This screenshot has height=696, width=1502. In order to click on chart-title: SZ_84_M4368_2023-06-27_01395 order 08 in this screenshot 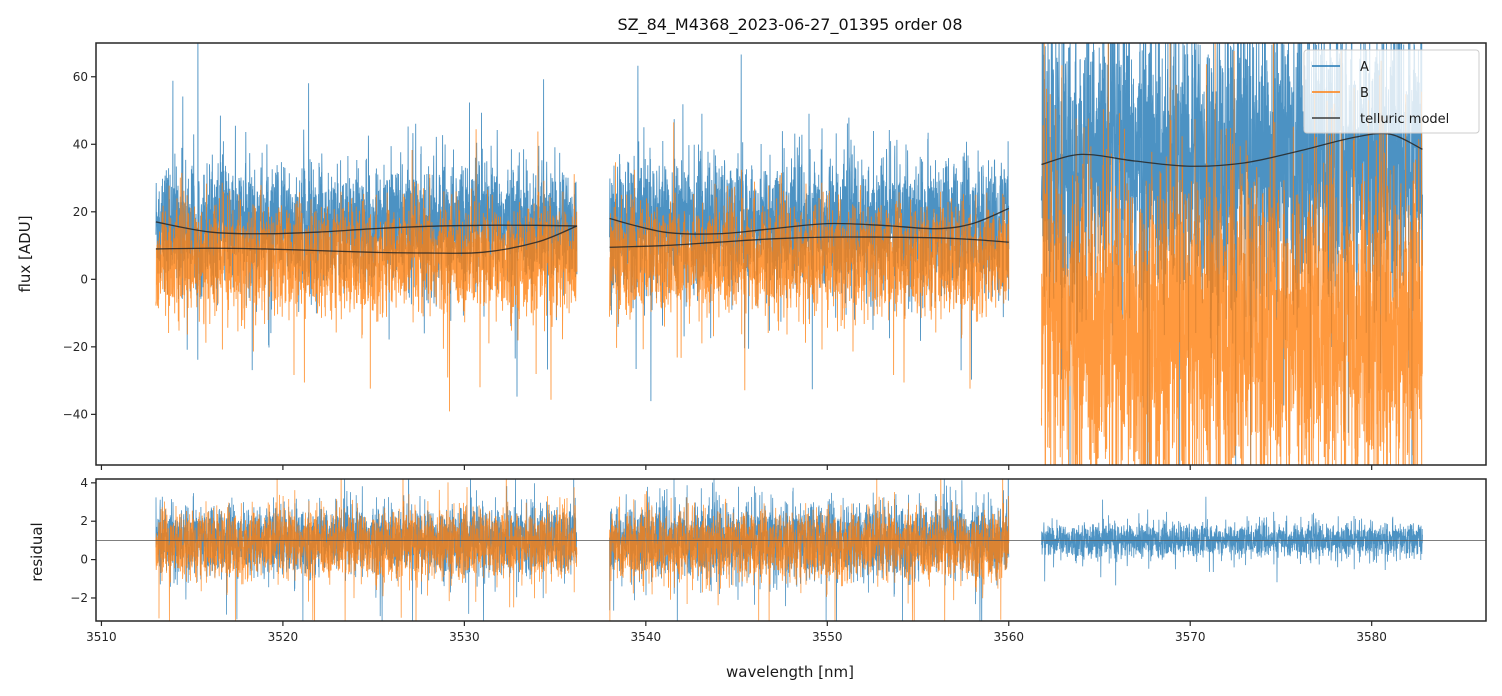, I will do `click(789, 25)`.